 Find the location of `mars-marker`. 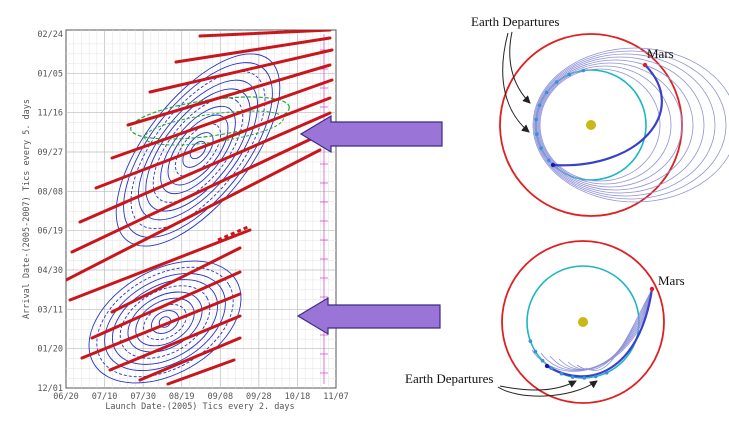

mars-marker is located at coordinates (652, 289).